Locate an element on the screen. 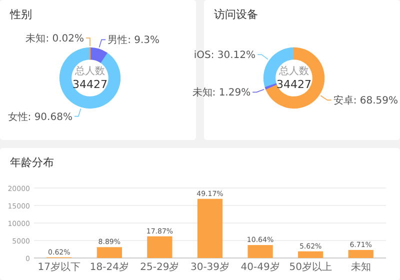 This screenshot has width=400, height=280. slice-label: 女性: 90.68% is located at coordinates (40, 116).